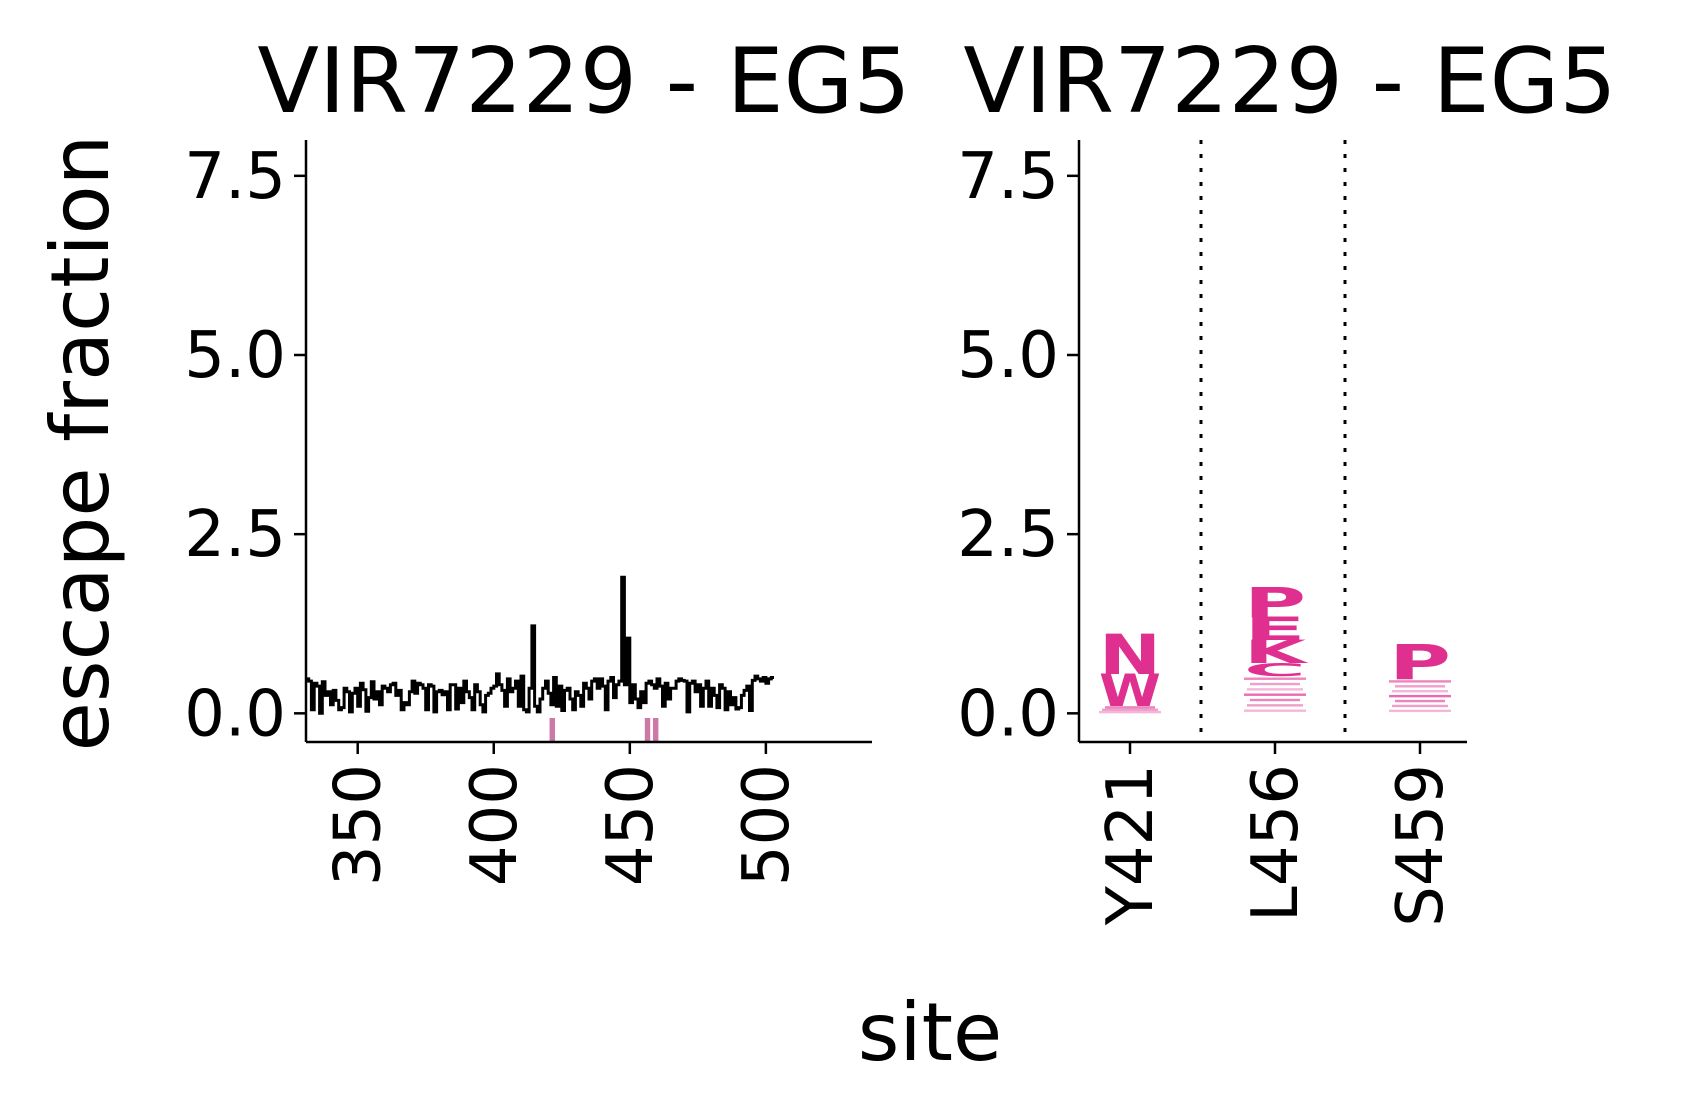 Image resolution: width=1684 pixels, height=1114 pixels. Describe the element at coordinates (540, 645) in the screenshot. I see `escape-line-series` at that location.